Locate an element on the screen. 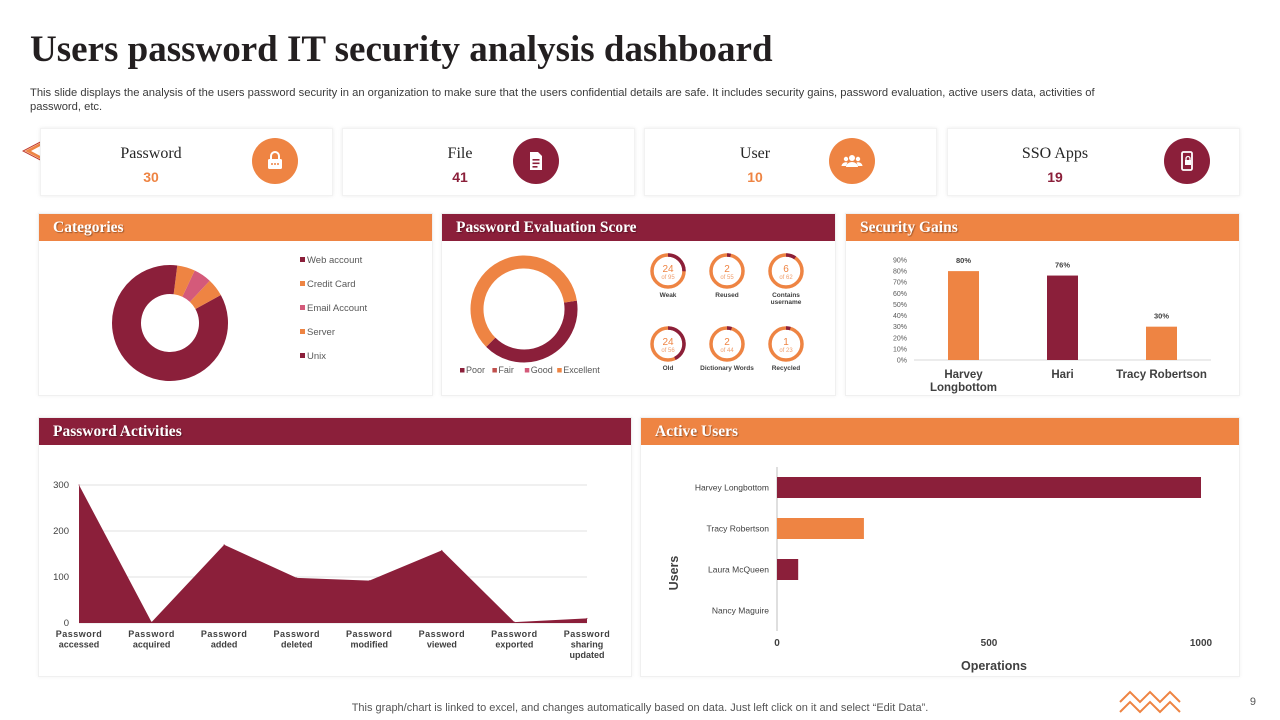  y-tick-label: 0% is located at coordinates (902, 361).